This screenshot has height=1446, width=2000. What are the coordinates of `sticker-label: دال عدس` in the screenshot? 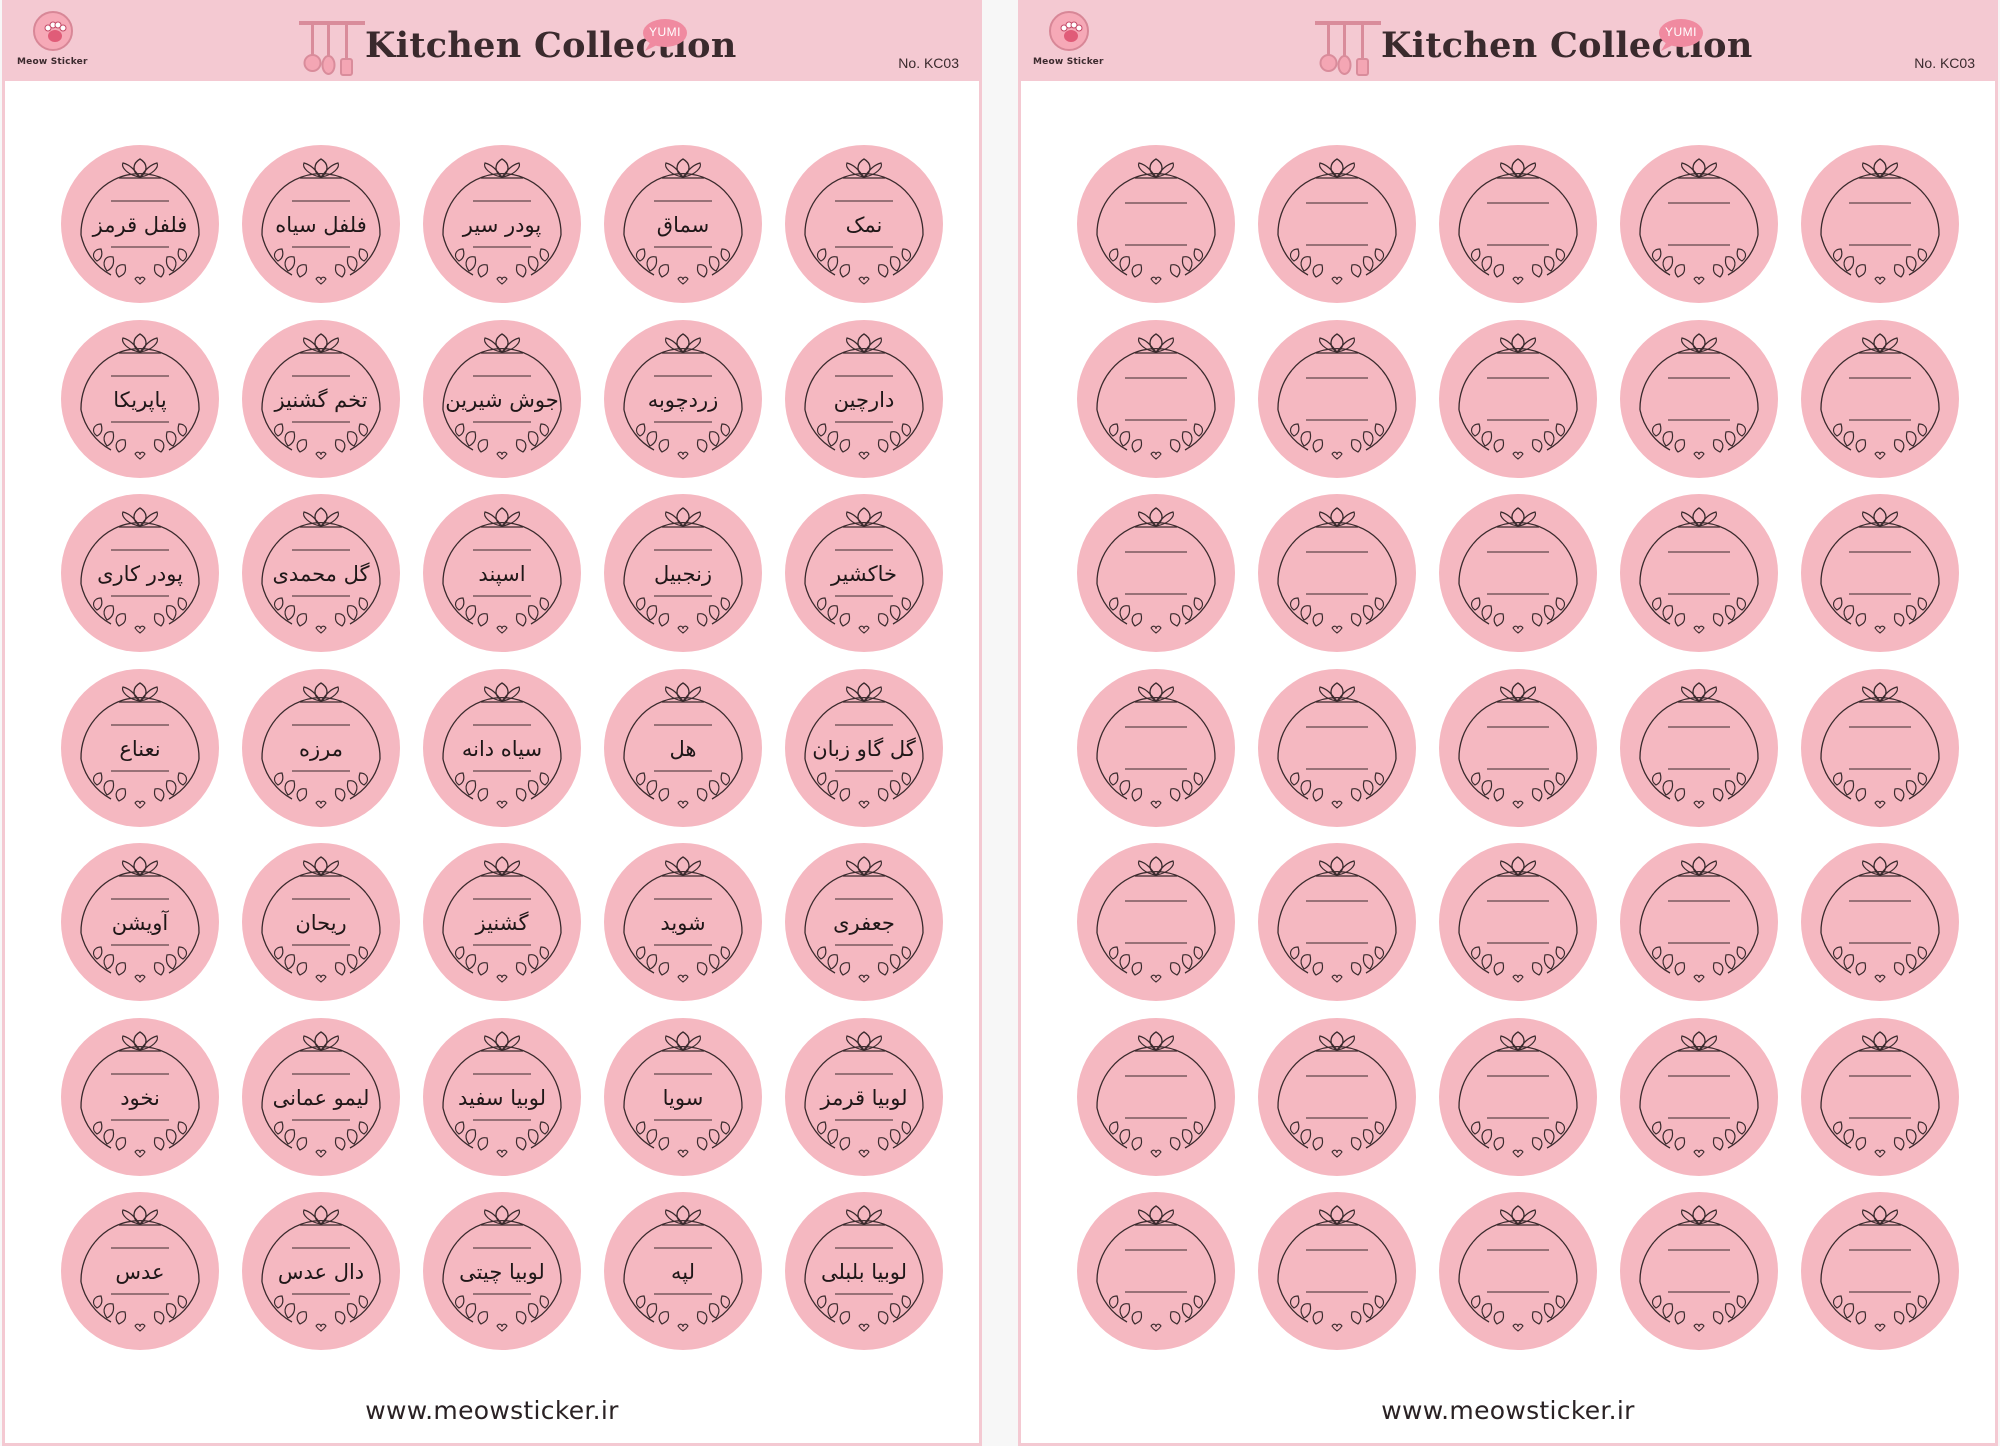 It's located at (321, 1271).